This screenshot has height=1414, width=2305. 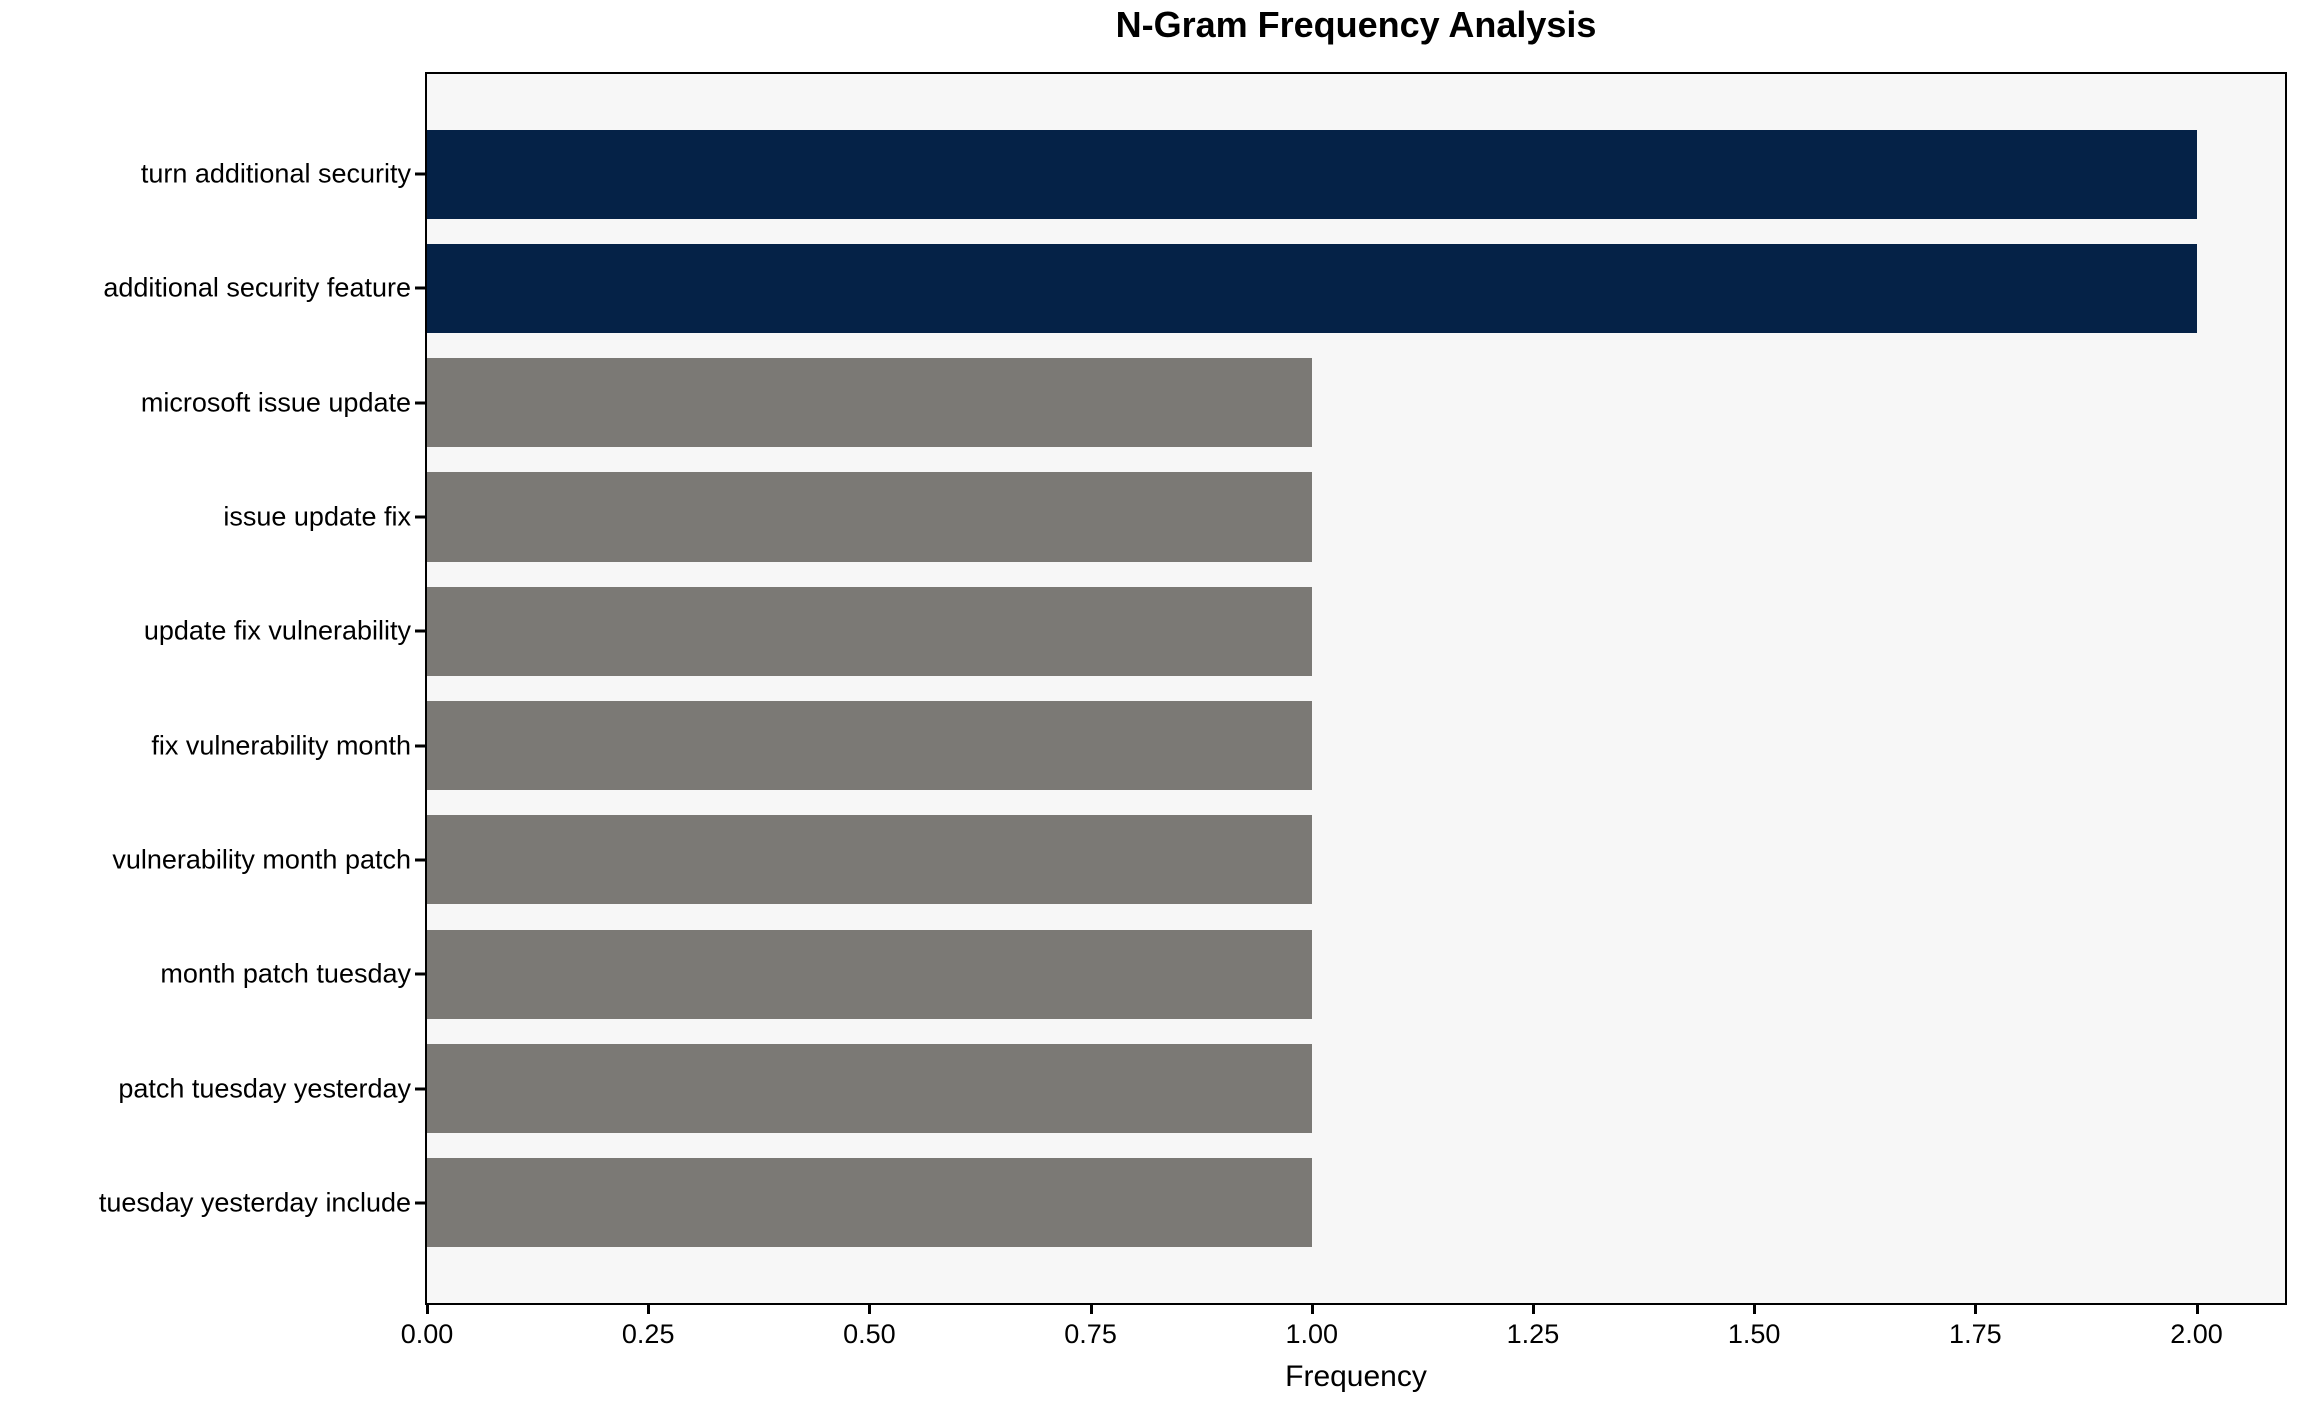 I want to click on x-tick-label: 0.25, so click(x=648, y=1334).